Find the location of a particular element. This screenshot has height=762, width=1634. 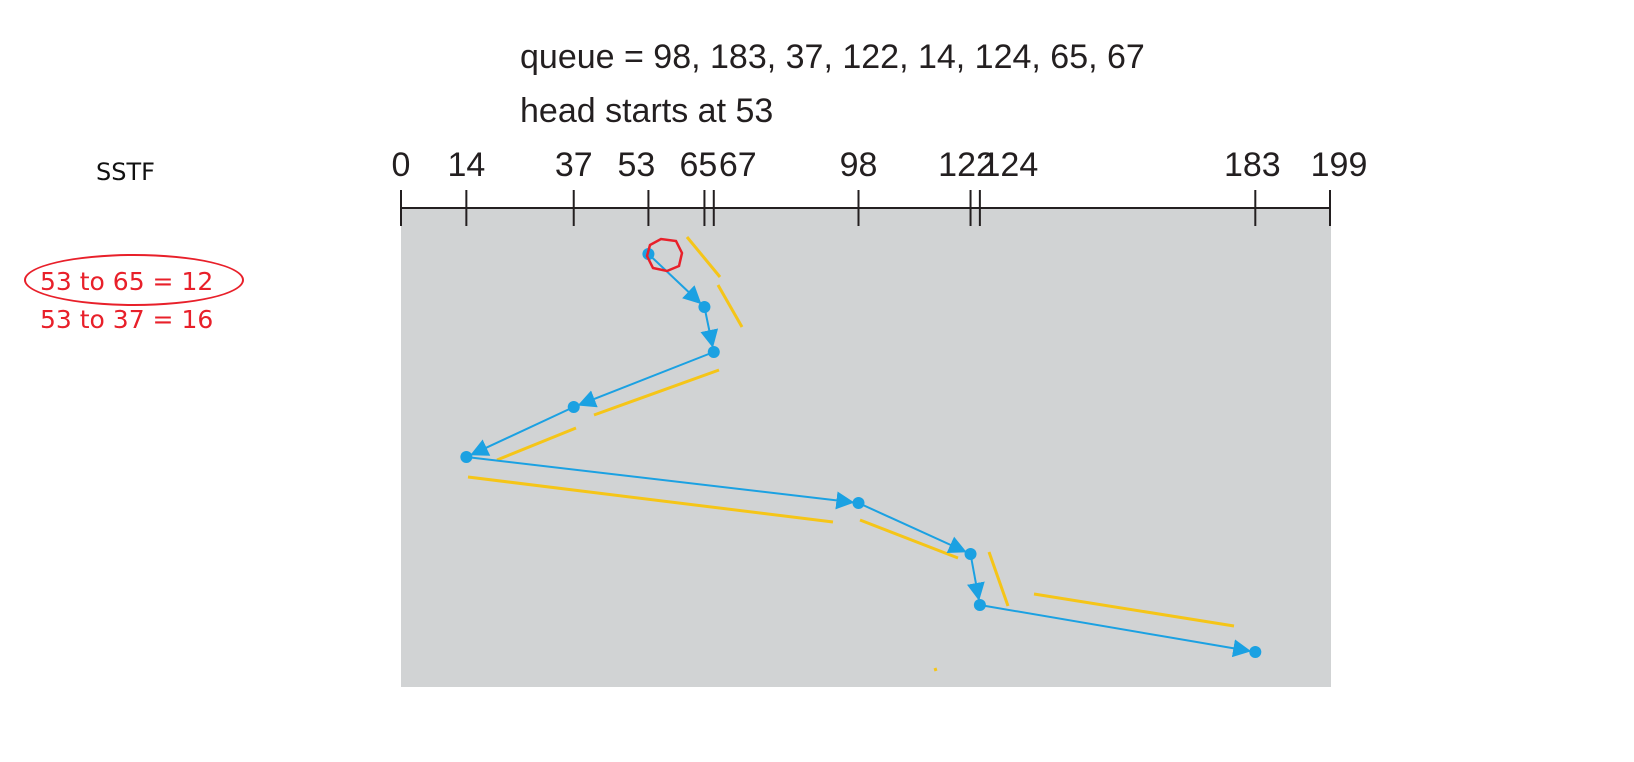

distance-note-2: 53 to 37 = 16 is located at coordinates (127, 319).